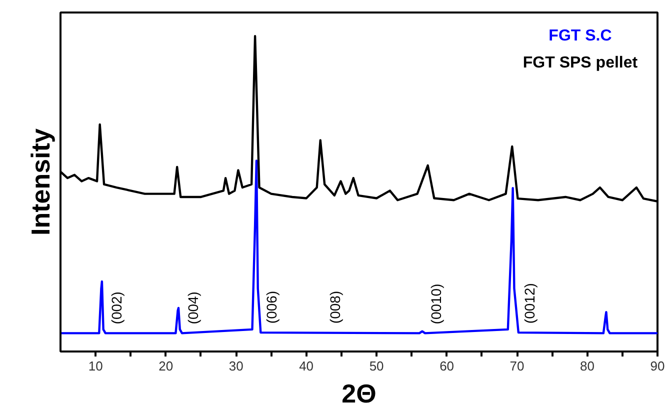 Image resolution: width=665 pixels, height=411 pixels. Describe the element at coordinates (657, 366) in the screenshot. I see `x-tick-label: 90` at that location.